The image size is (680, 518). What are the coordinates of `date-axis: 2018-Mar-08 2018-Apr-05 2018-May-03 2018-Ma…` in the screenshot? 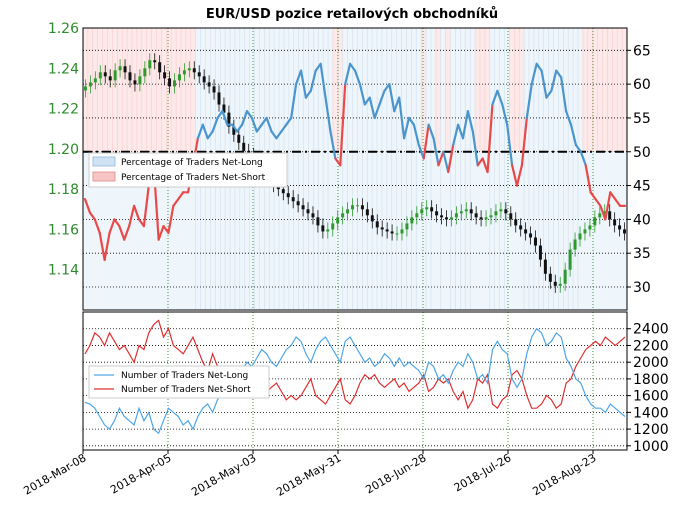 It's located at (310, 474).